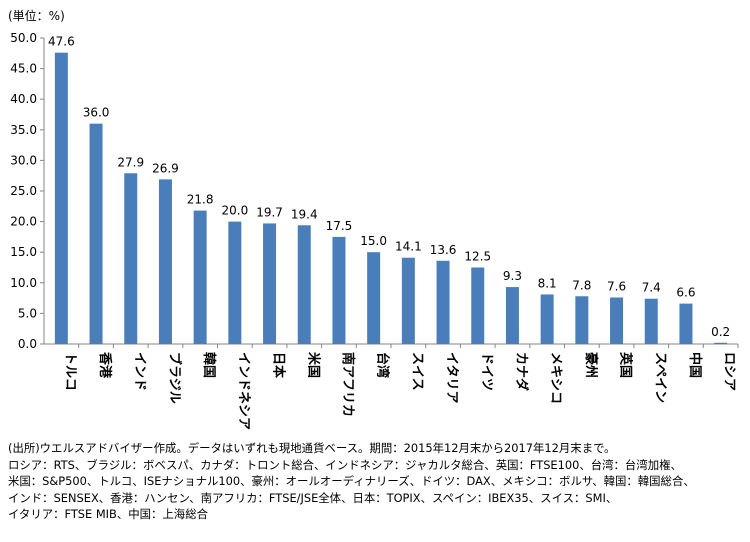  What do you see at coordinates (626, 364) in the screenshot?
I see `category-label: 英国` at bounding box center [626, 364].